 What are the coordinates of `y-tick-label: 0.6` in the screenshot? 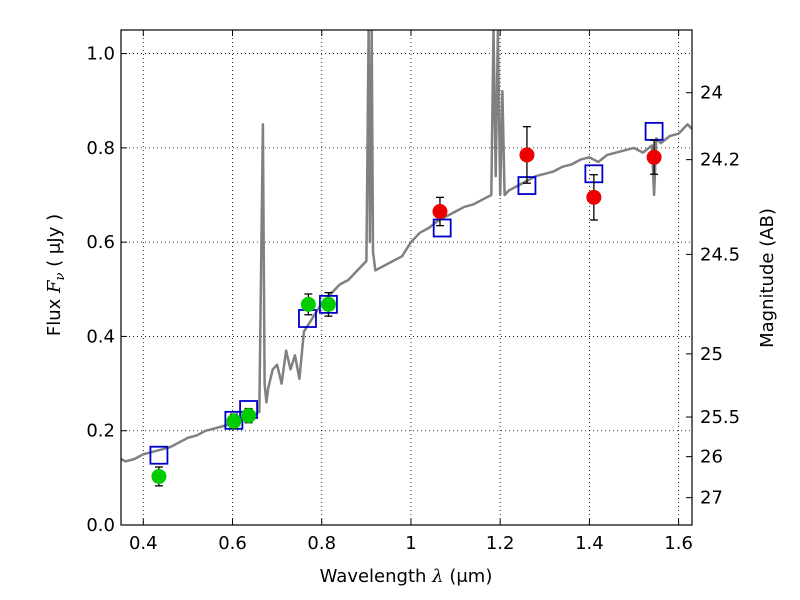 It's located at (100, 242).